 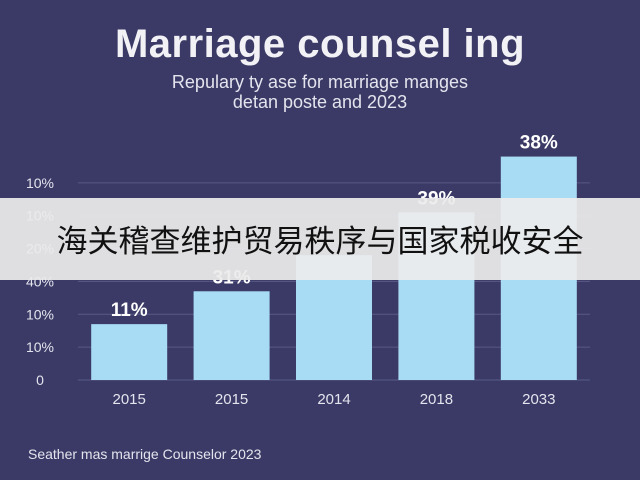 I want to click on overlay-banner-text: 海关稽查维护贸易秩序与国家税收安全, so click(x=320, y=242).